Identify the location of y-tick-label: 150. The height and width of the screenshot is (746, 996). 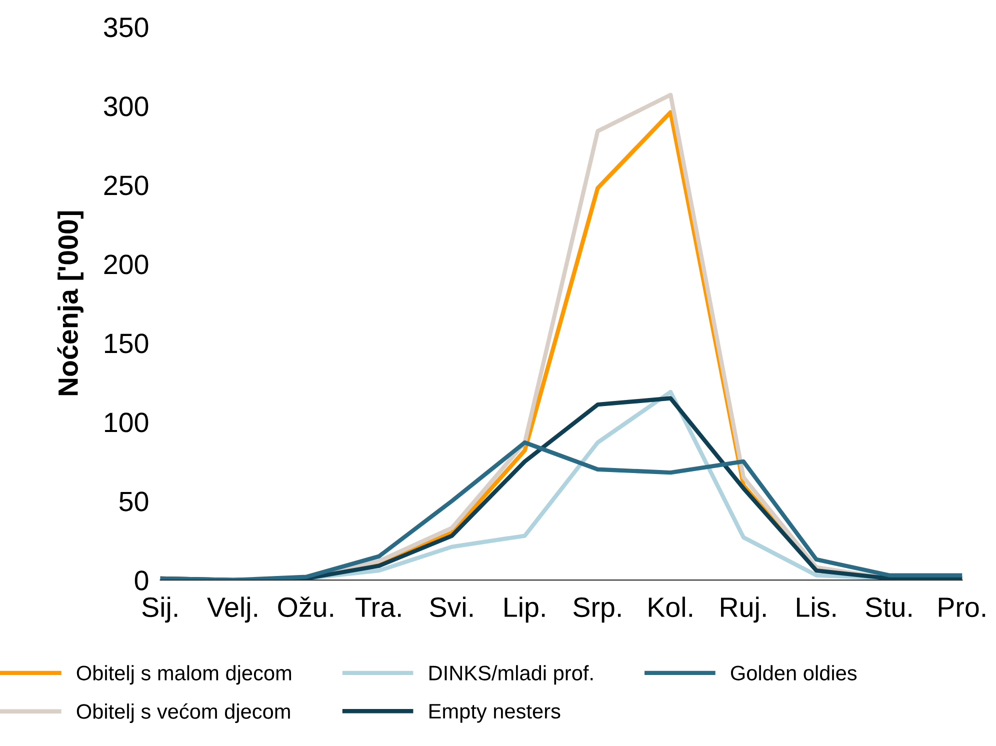
(126, 344).